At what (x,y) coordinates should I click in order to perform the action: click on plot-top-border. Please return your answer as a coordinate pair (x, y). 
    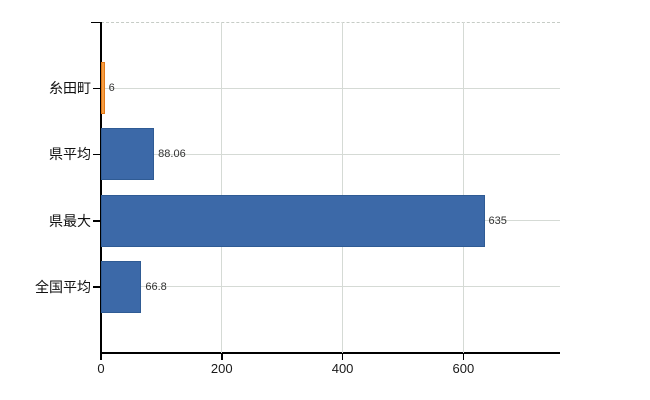
    Looking at the image, I should click on (330, 22).